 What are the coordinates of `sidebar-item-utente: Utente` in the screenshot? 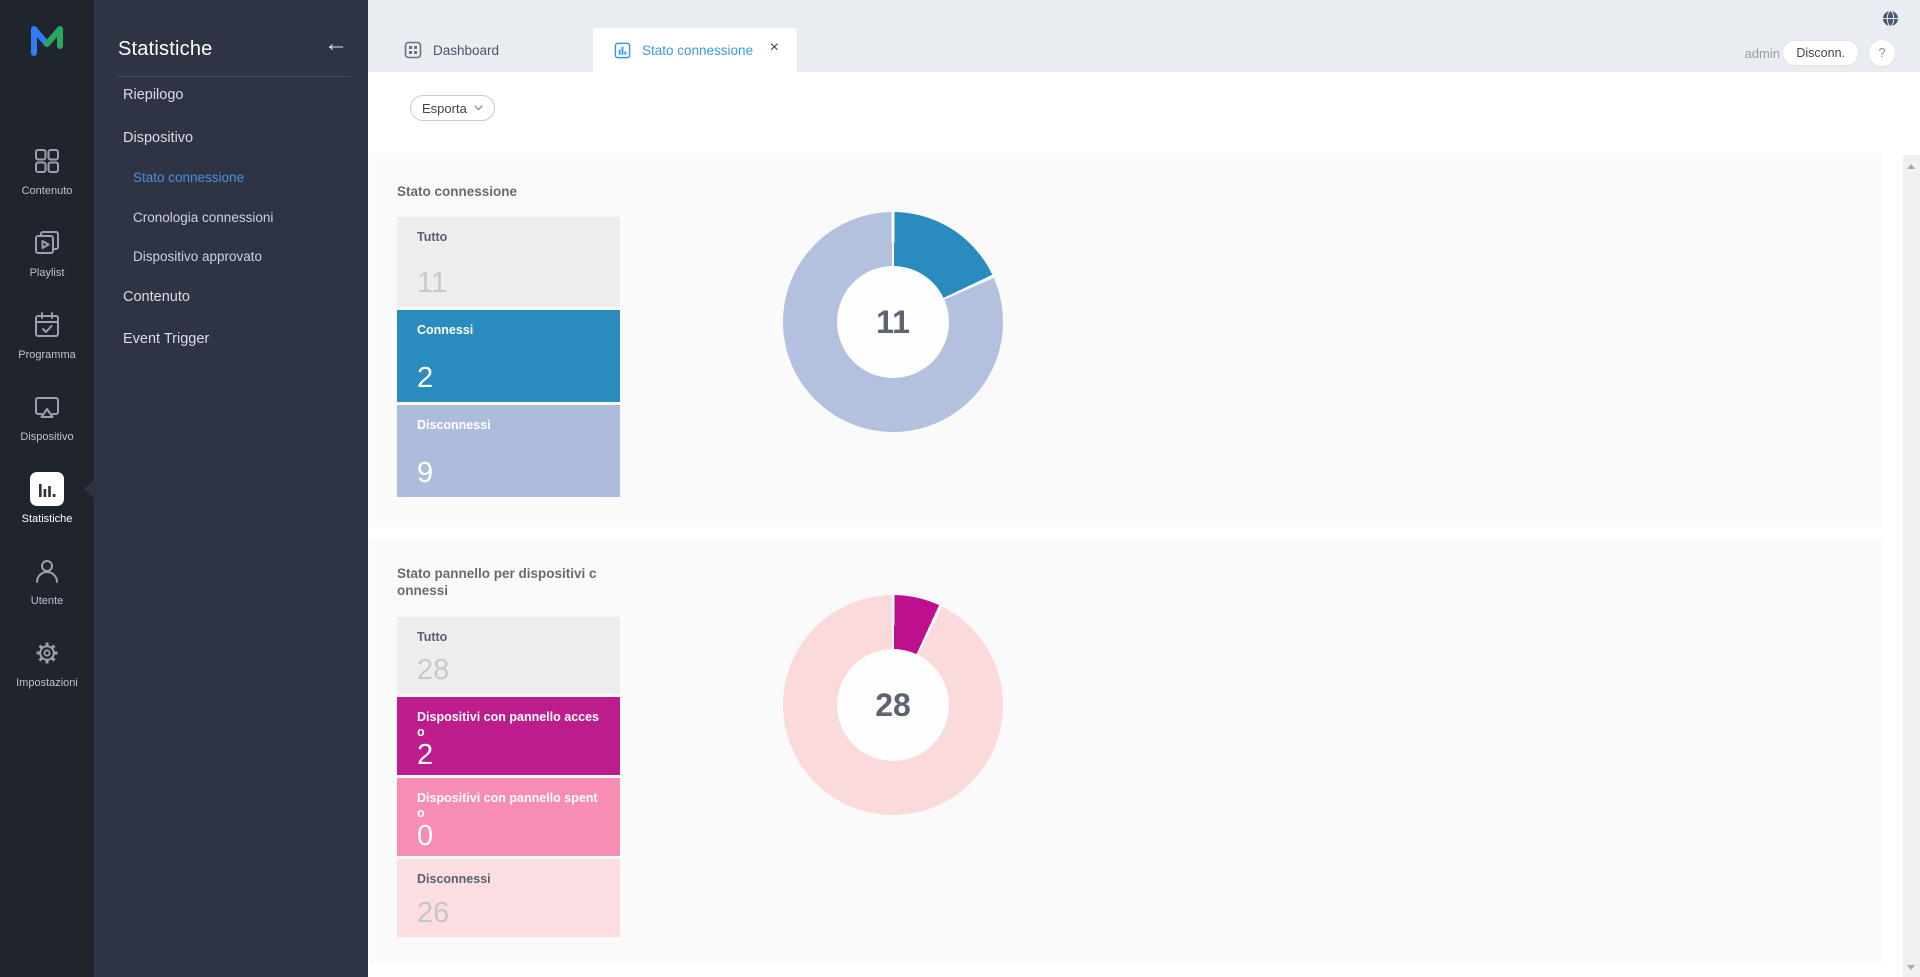 It's located at (47, 580).